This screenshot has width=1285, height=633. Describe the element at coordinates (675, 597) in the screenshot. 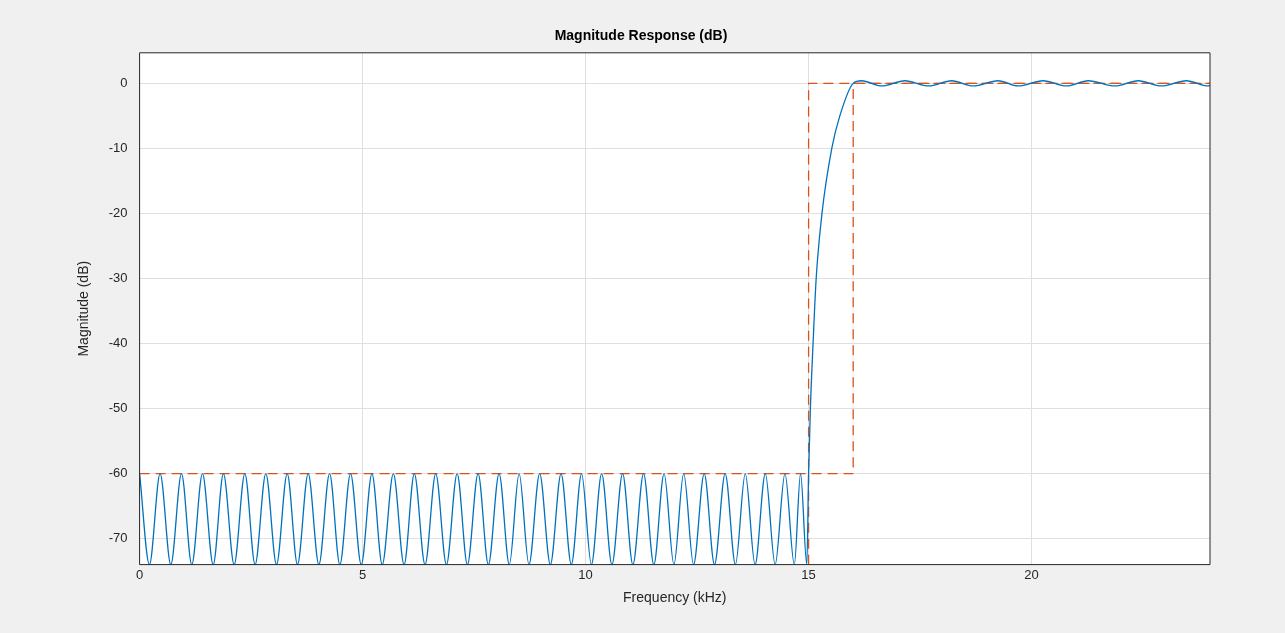

I see `x-axis-title: Frequency (kHz)` at that location.